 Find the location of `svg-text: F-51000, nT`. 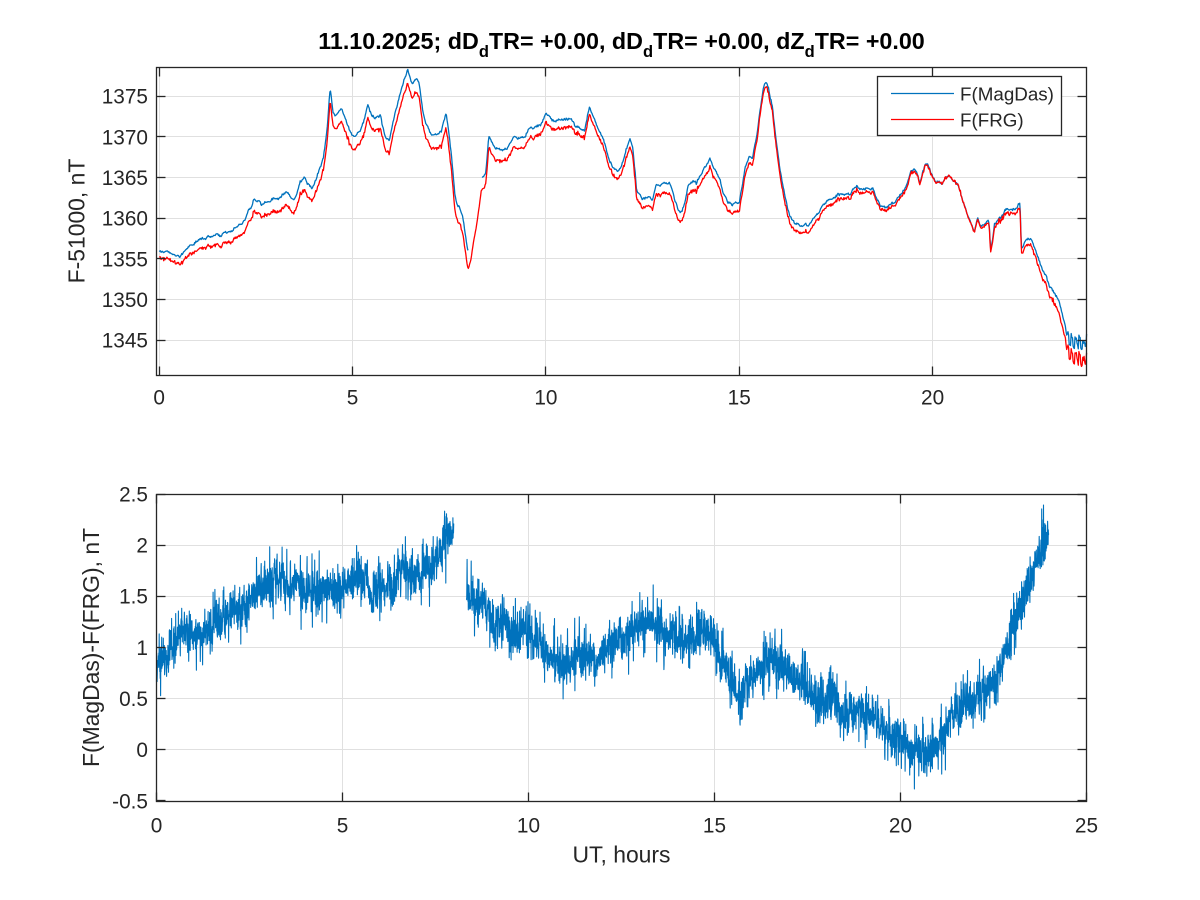

svg-text: F-51000, nT is located at coordinates (77, 221).